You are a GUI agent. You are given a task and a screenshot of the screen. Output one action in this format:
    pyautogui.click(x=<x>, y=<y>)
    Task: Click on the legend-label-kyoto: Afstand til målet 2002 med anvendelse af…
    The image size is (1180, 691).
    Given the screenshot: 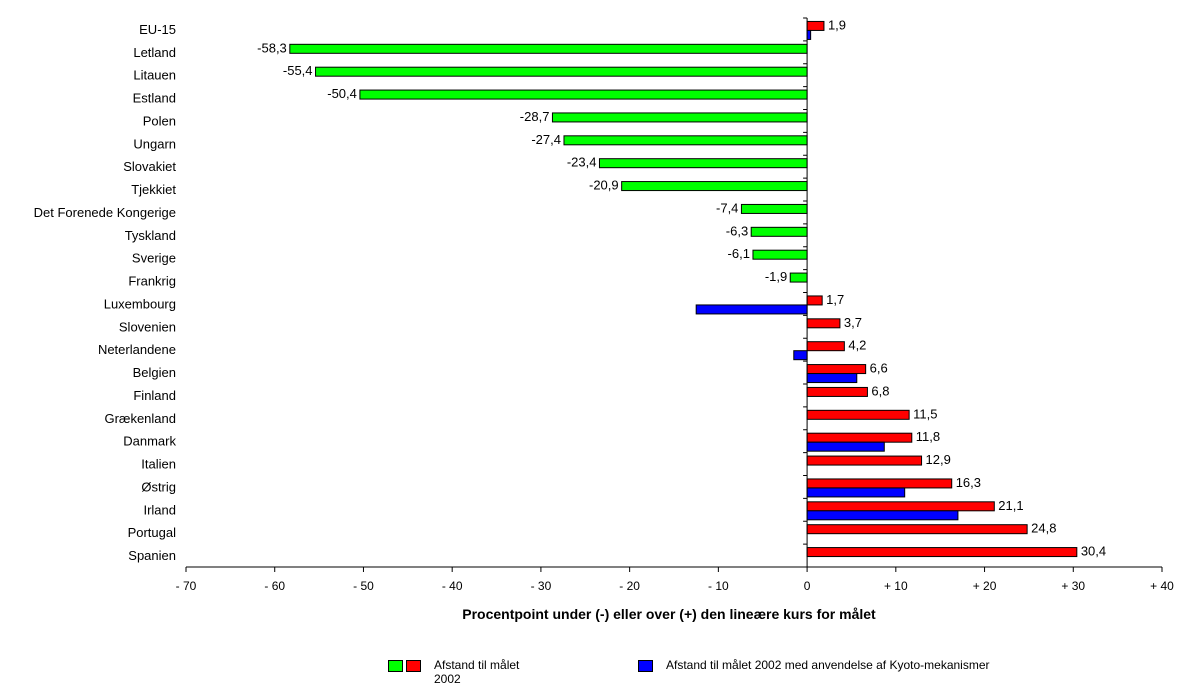 What is the action you would take?
    pyautogui.click(x=828, y=665)
    